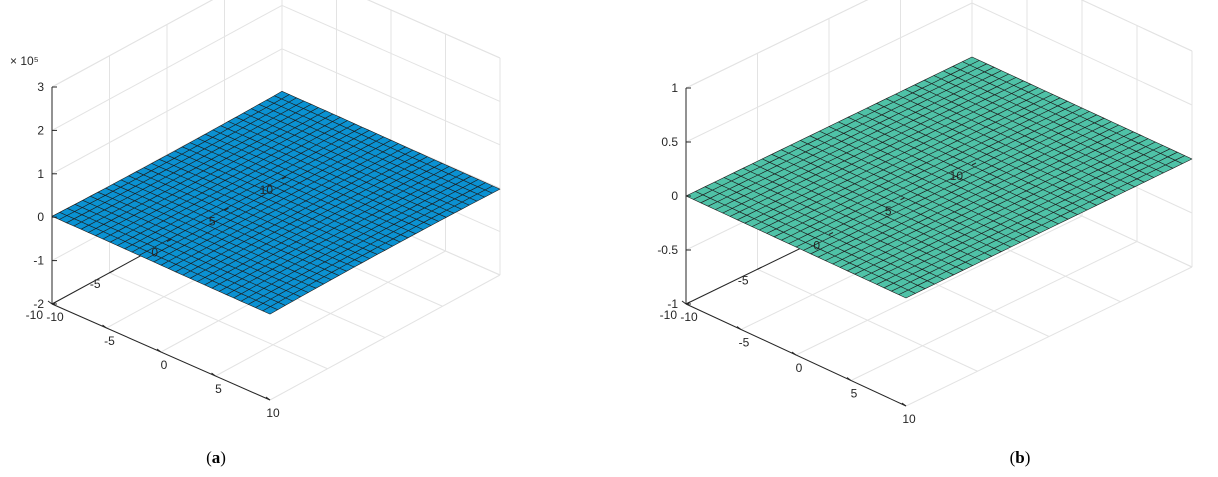  Describe the element at coordinates (1020, 457) in the screenshot. I see `caption-b: (b)` at that location.